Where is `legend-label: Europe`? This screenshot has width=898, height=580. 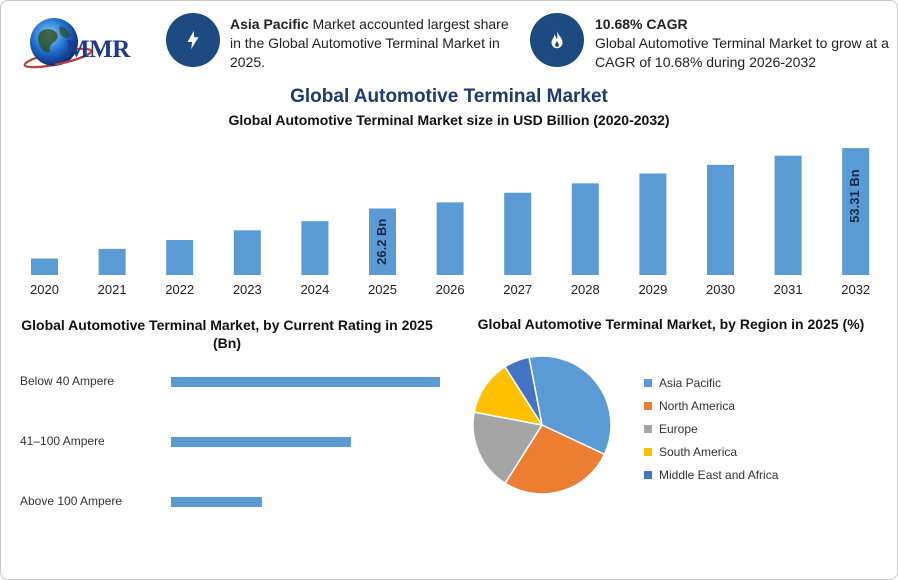
legend-label: Europe is located at coordinates (678, 428).